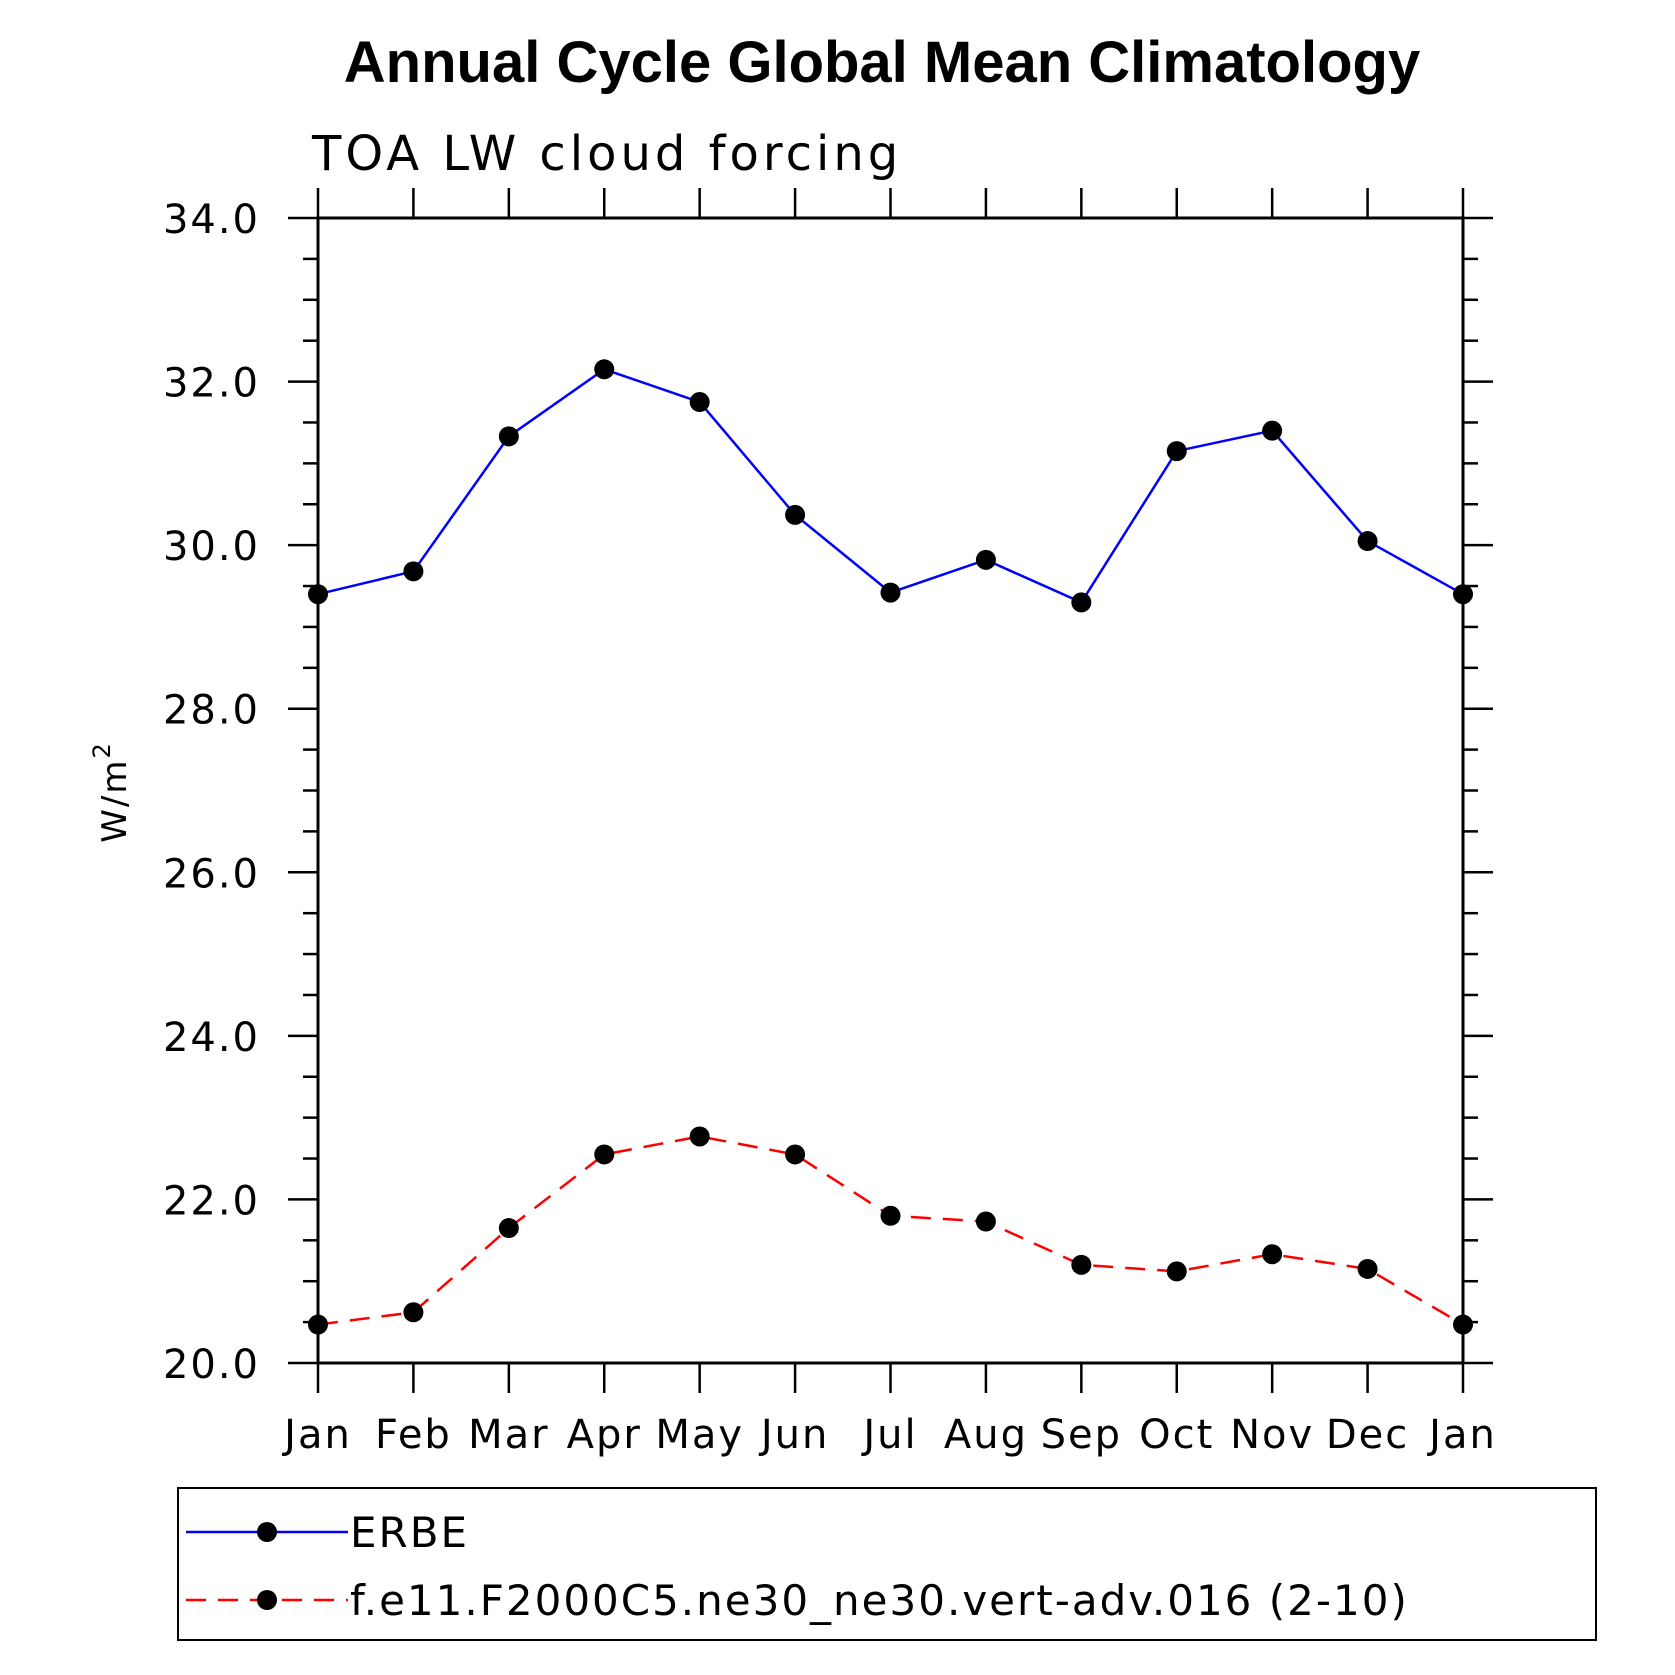 This screenshot has height=1675, width=1675. Describe the element at coordinates (508, 1435) in the screenshot. I see `x-tick-label: Mar` at that location.